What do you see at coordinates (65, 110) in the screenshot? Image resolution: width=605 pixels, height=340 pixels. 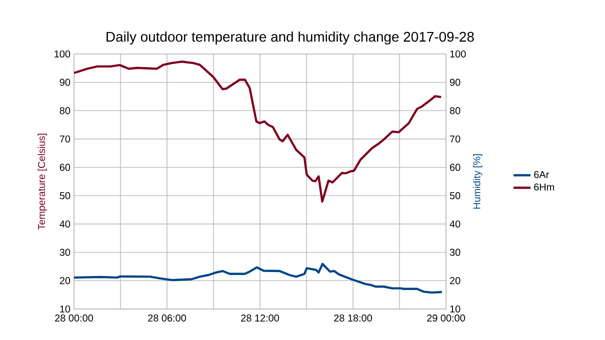 I see `y-tick-label: 80` at bounding box center [65, 110].